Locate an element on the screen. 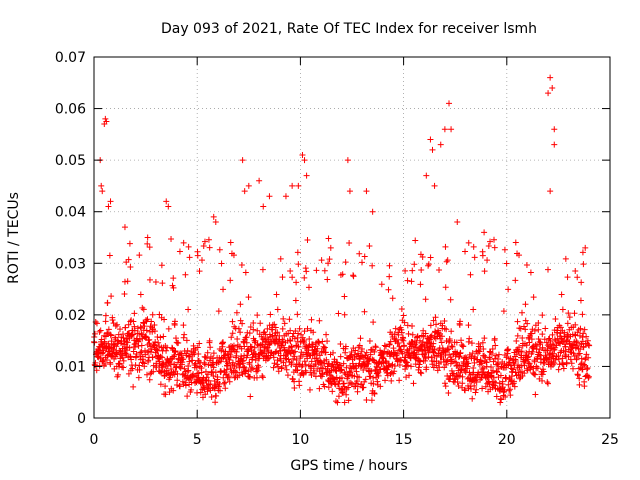  y-tick-label: 0.07 is located at coordinates (70, 58).